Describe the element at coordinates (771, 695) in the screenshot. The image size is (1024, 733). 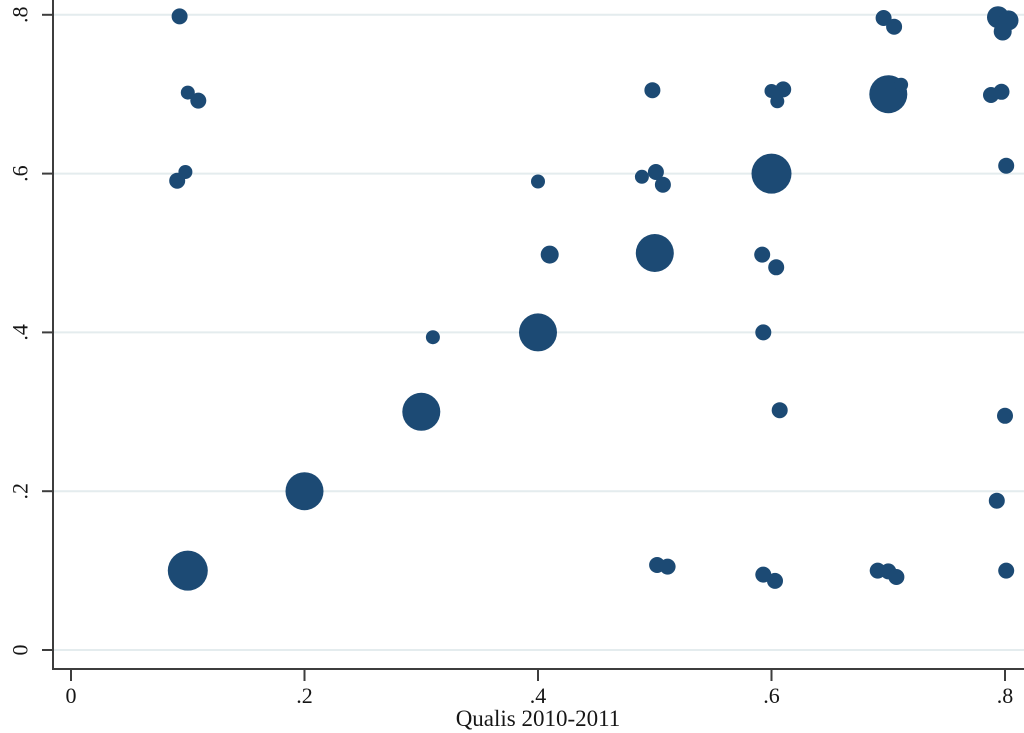
I see `x-tick-label: .6` at that location.